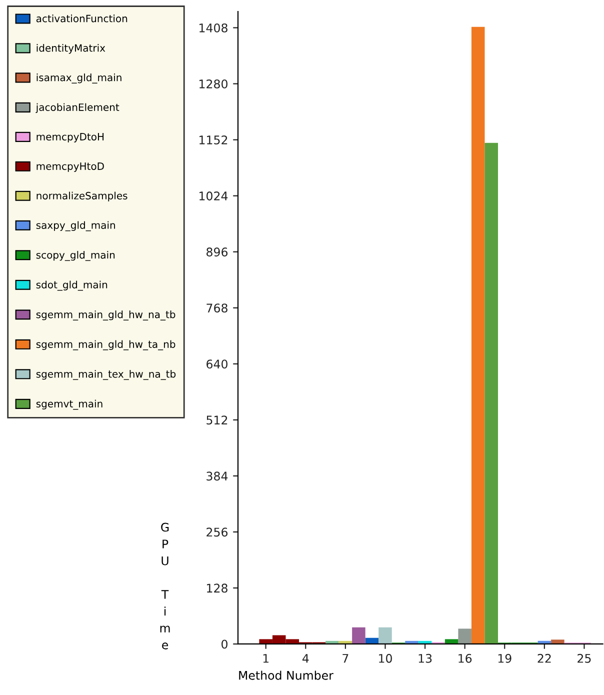  Describe the element at coordinates (214, 196) in the screenshot. I see `y-tick-label: 1024` at that location.